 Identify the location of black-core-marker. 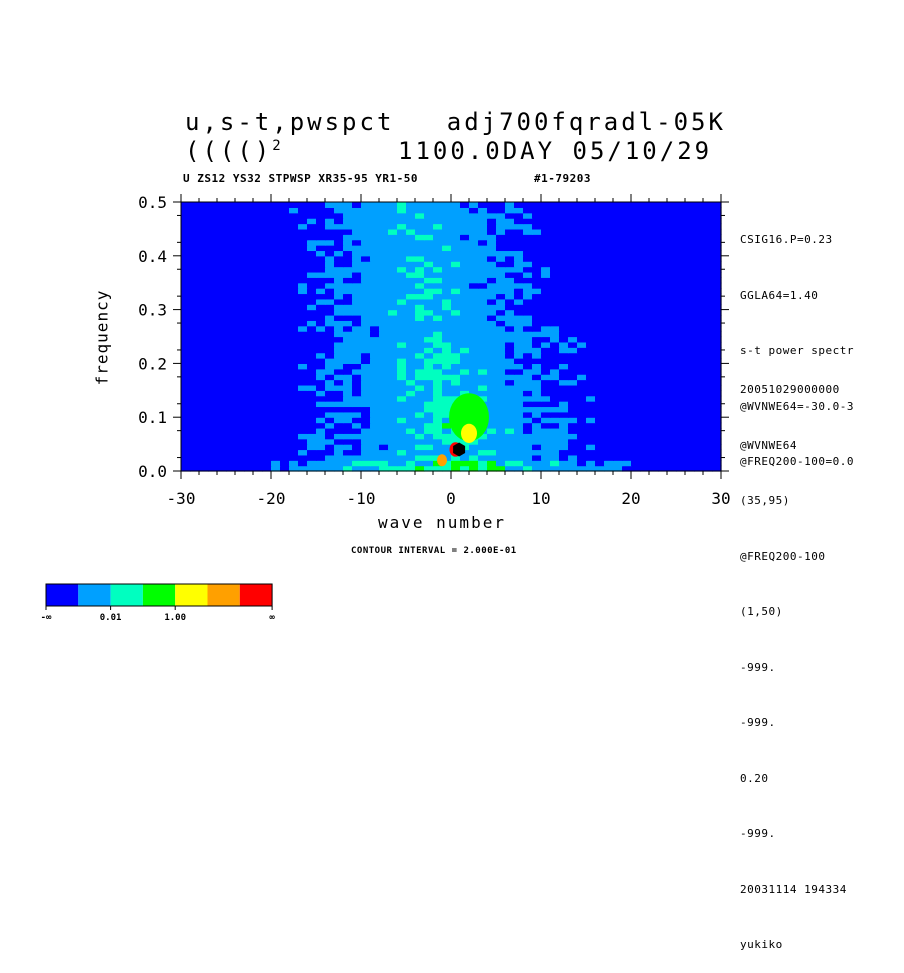
(459, 449).